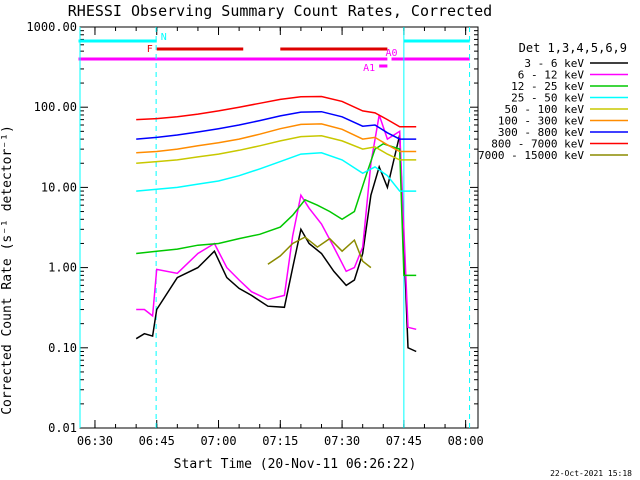 The image size is (640, 480). Describe the element at coordinates (62, 428) in the screenshot. I see `y-tick-label: 0.01` at that location.